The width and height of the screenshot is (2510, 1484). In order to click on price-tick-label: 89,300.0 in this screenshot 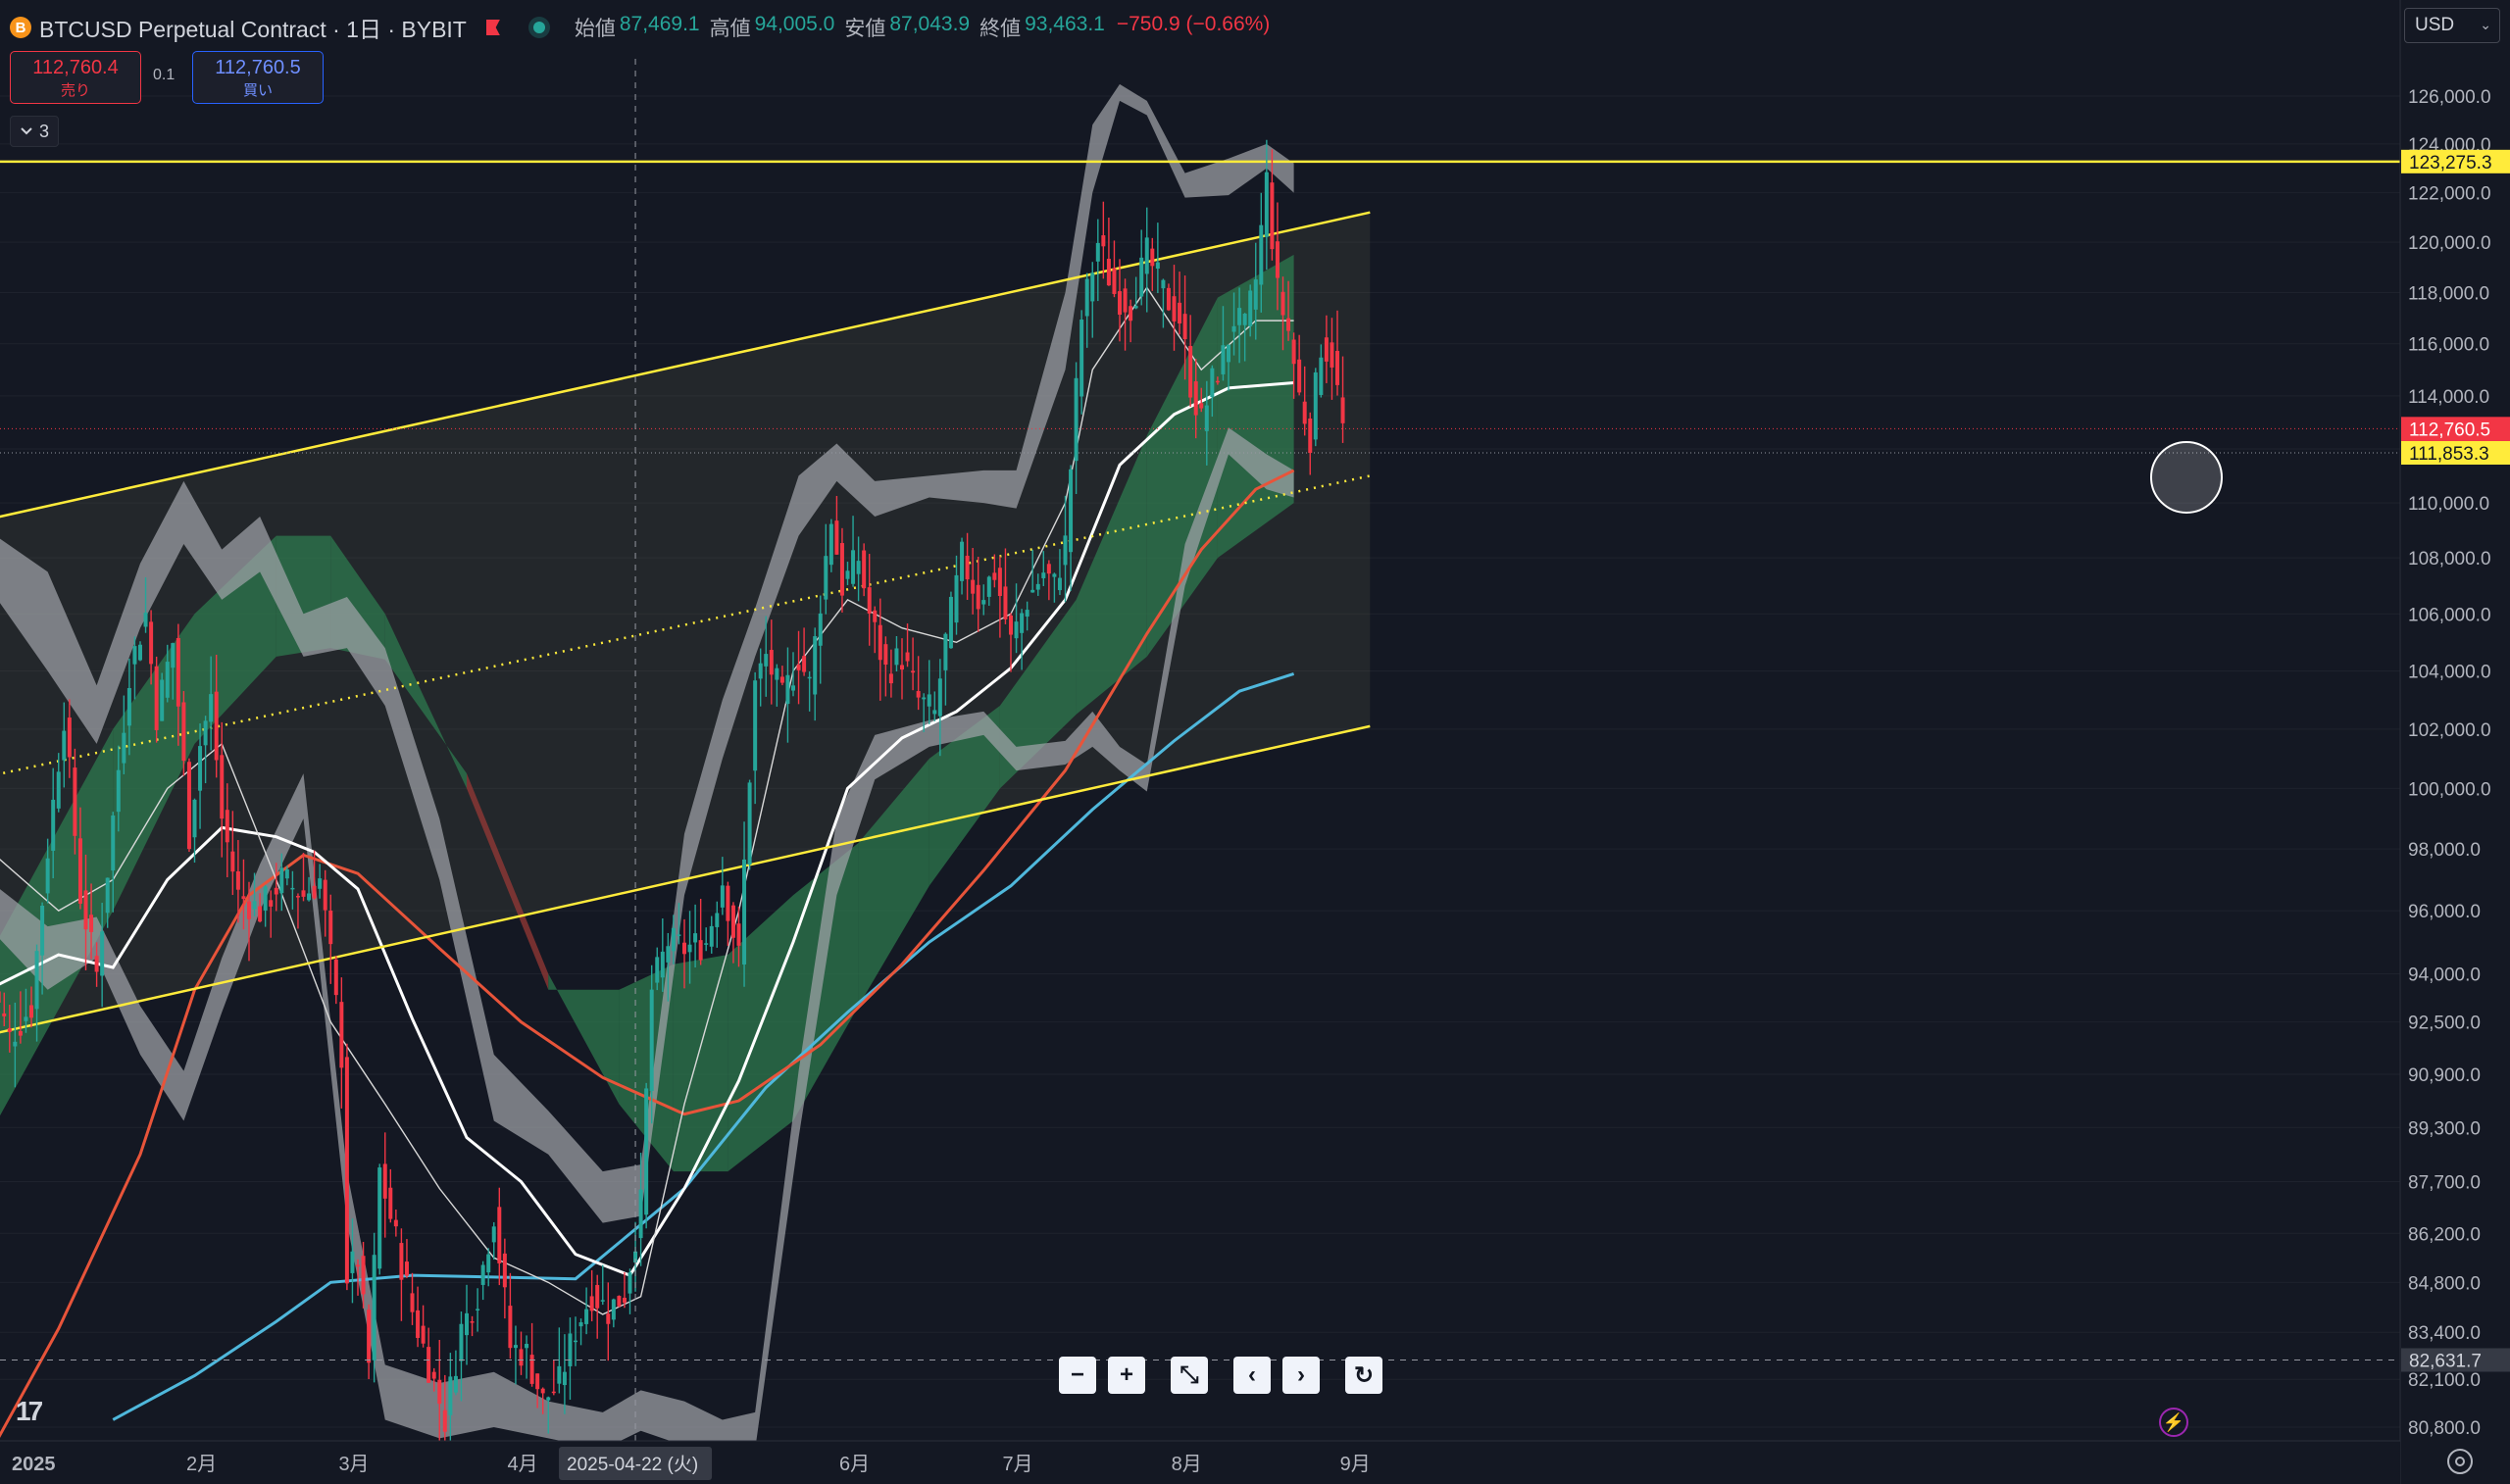, I will do `click(2444, 1128)`.